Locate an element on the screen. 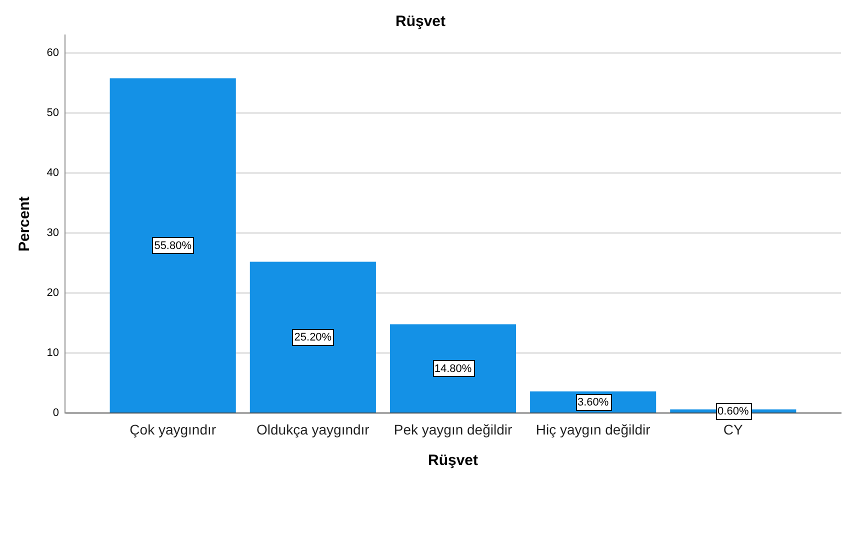  data-label: 55.80% is located at coordinates (173, 246).